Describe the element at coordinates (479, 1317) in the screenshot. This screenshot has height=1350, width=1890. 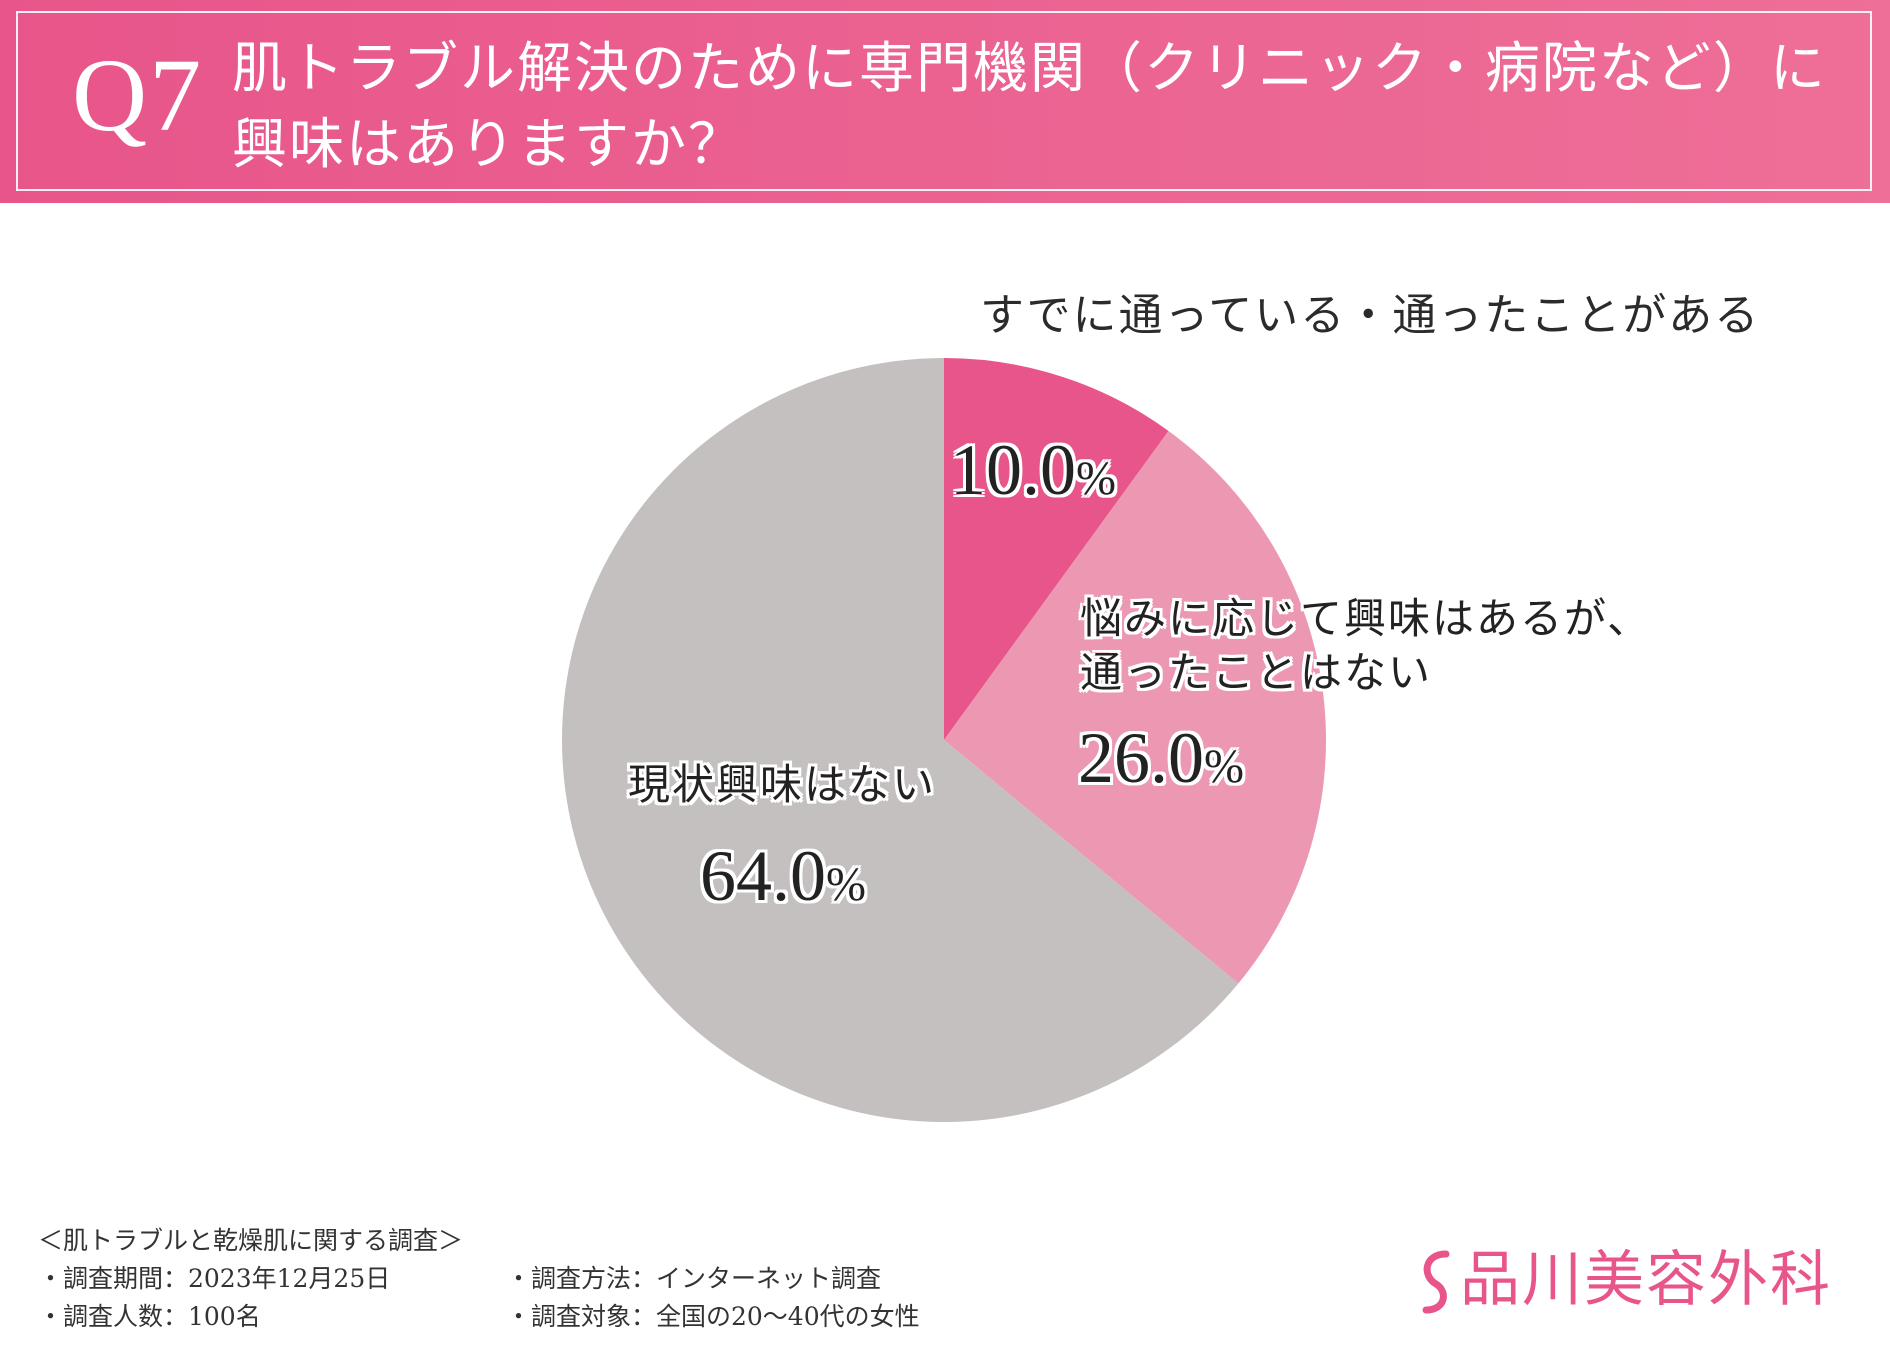
I see `survey-row-2: ・調査人数：100名 ・調査対象：全国の20～40代の女性` at that location.